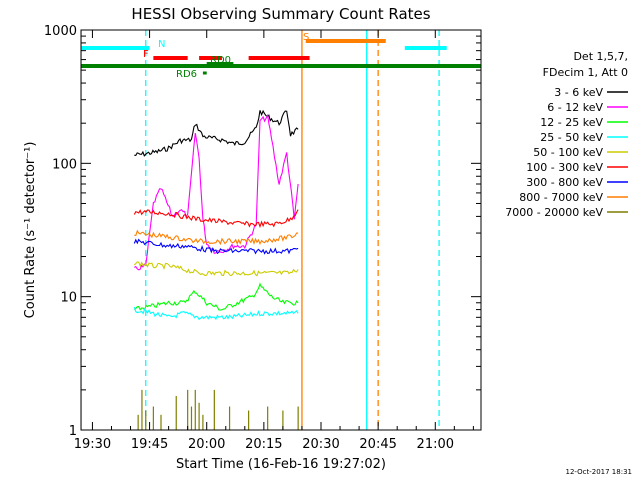  I want to click on y-axis-label: Count Rate (s⁻¹ detector⁻¹), so click(30, 230).